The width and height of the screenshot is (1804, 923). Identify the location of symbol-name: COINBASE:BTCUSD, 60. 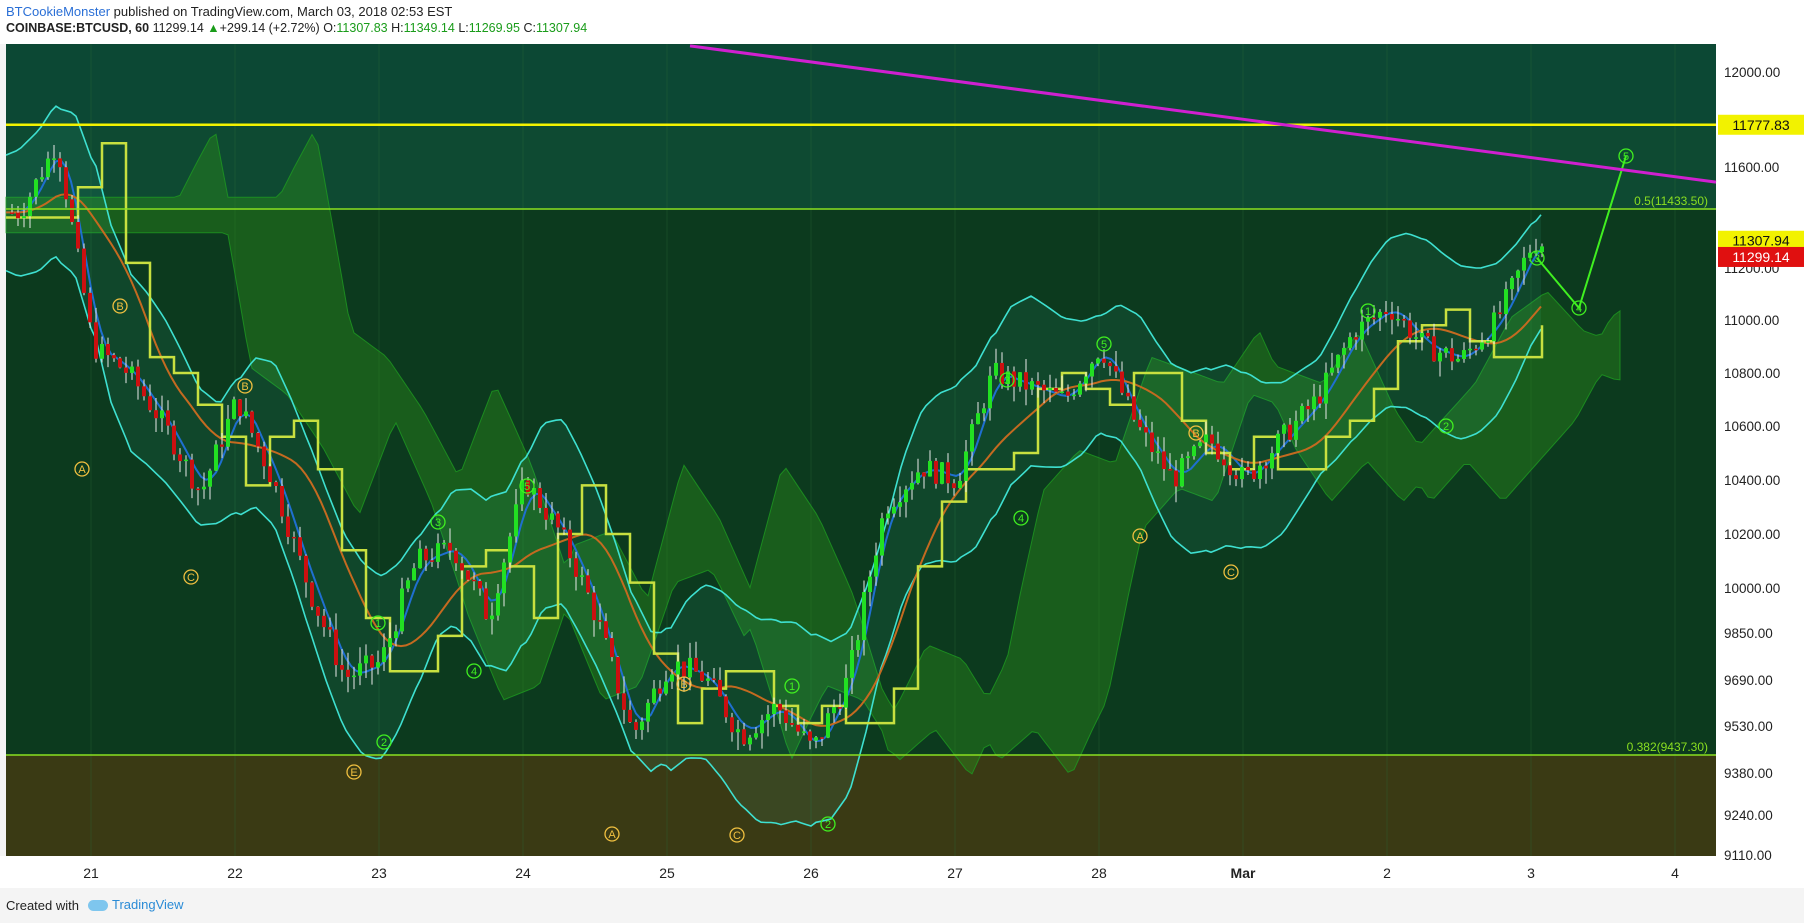
(78, 28).